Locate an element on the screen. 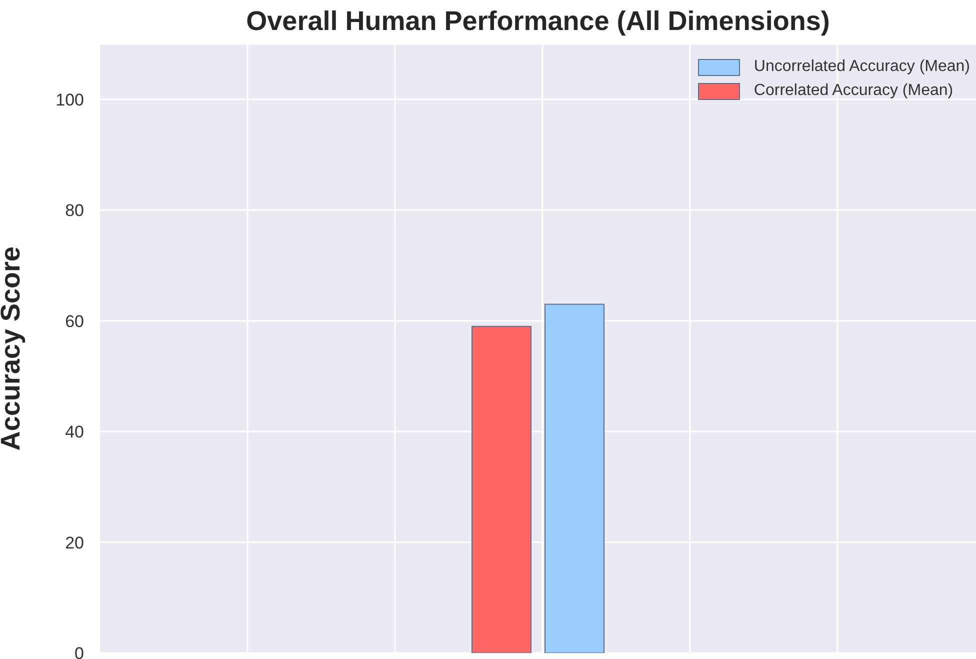 This screenshot has width=976, height=659. y-tick-label: 100 is located at coordinates (70, 100).